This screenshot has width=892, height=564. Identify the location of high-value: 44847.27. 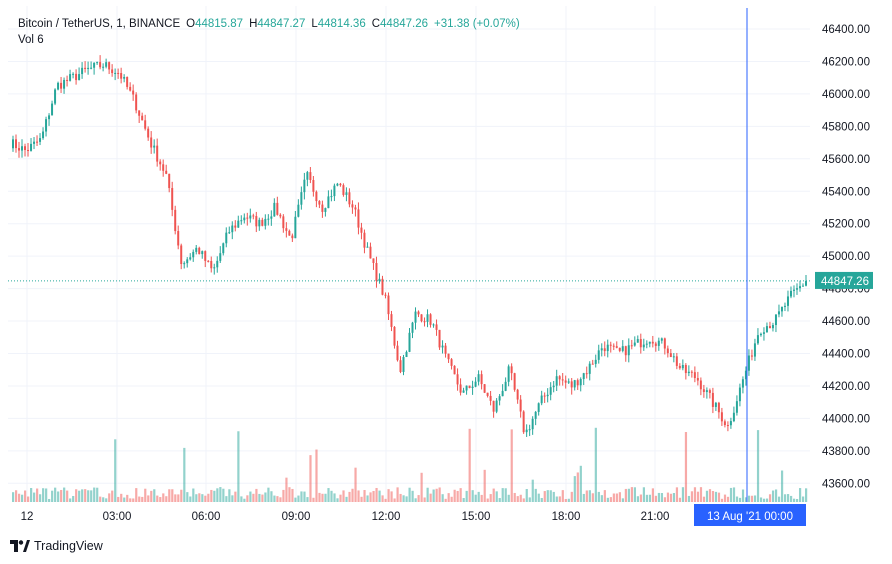
(281, 24).